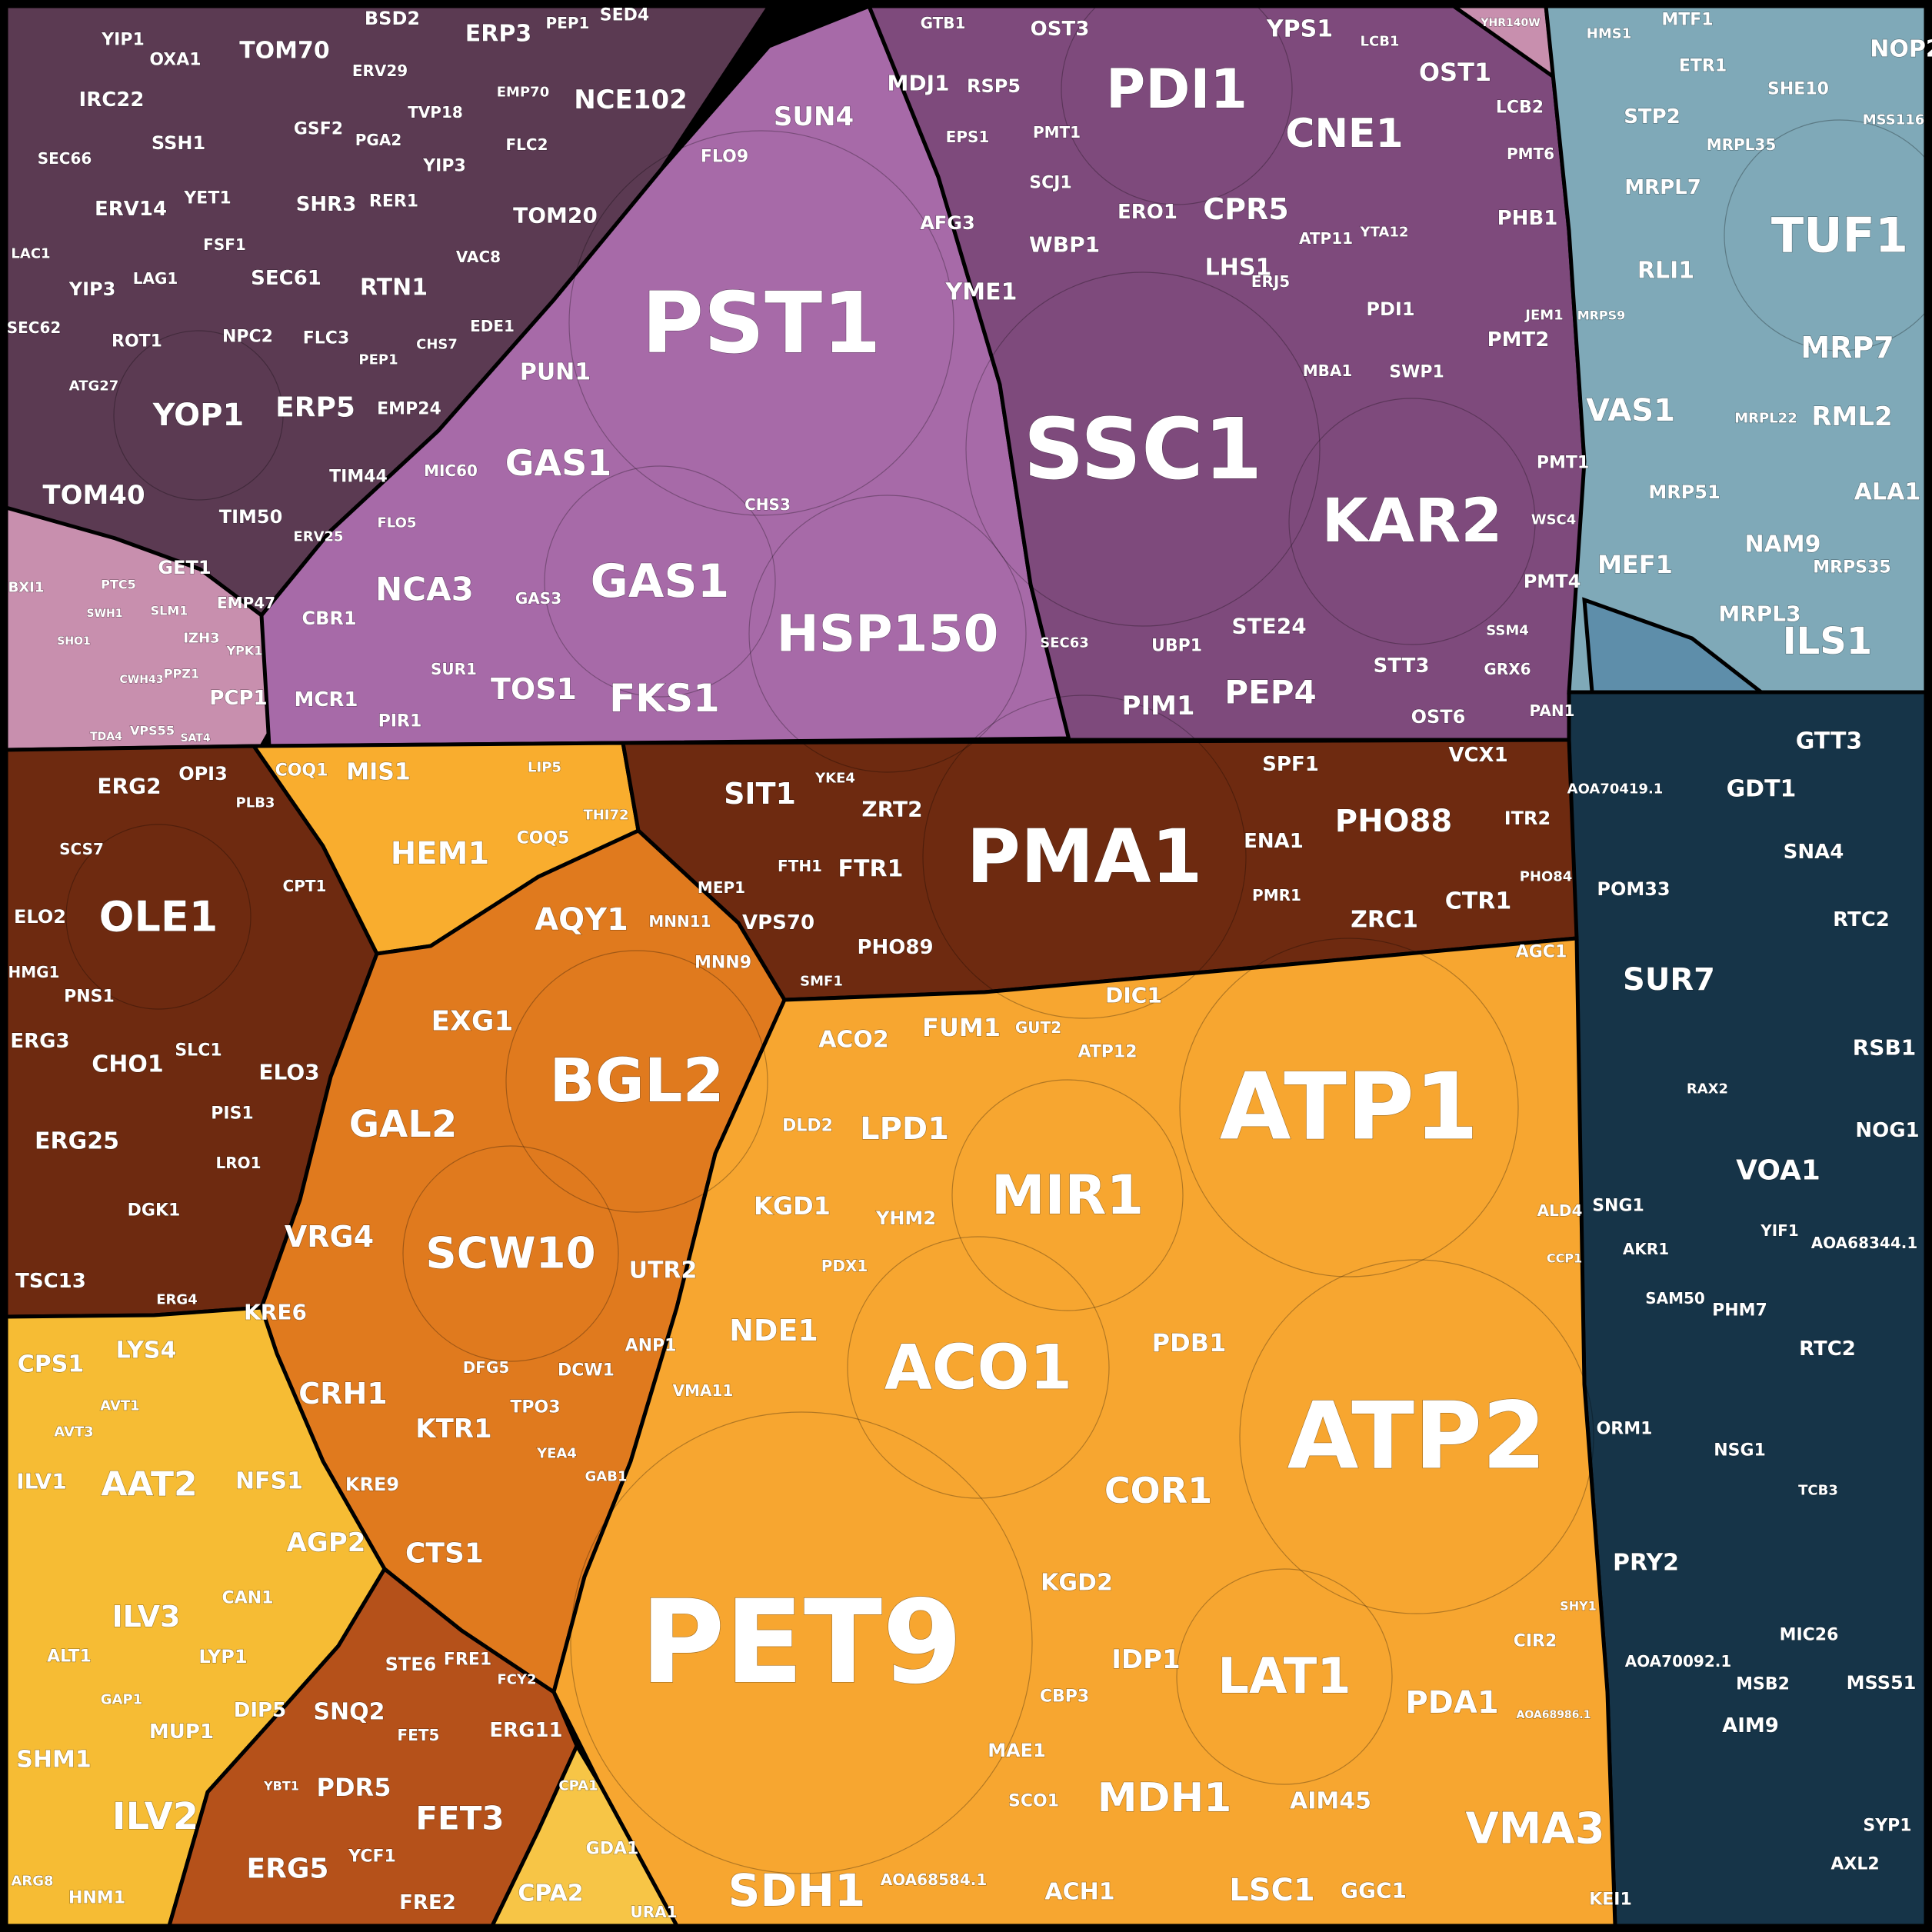  I want to click on cell-label: PLB3, so click(255, 803).